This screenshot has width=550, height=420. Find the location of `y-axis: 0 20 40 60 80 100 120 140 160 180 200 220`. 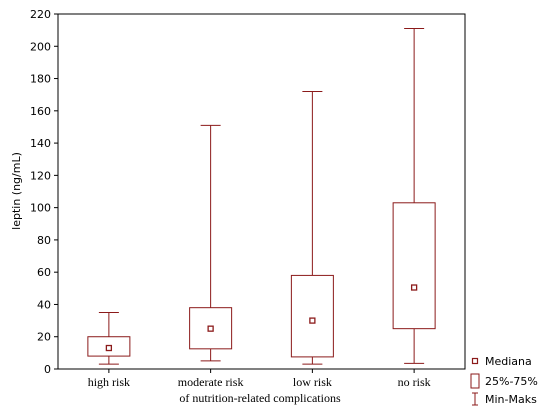

y-axis: 0 20 40 60 80 100 120 140 160 180 200 220 is located at coordinates (44, 192).